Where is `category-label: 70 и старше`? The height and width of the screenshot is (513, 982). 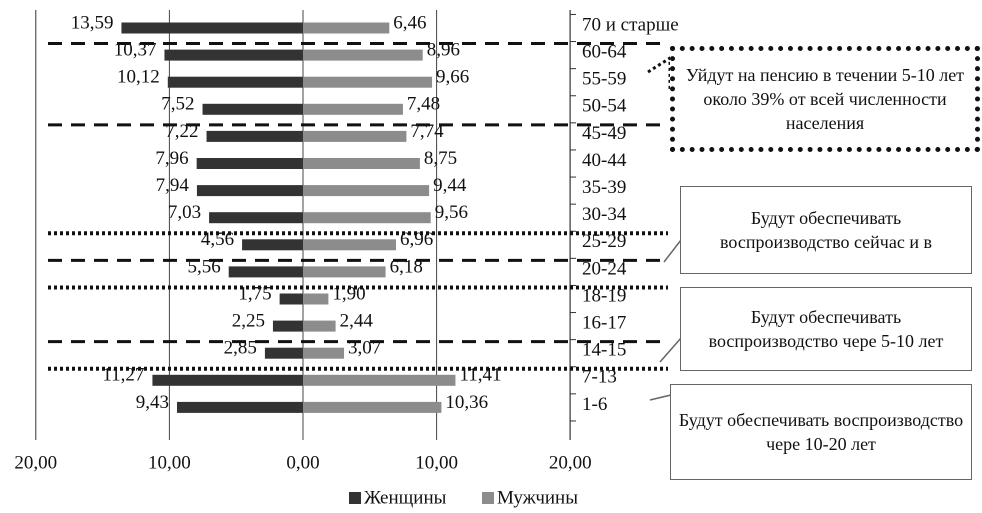
category-label: 70 и старше is located at coordinates (630, 24).